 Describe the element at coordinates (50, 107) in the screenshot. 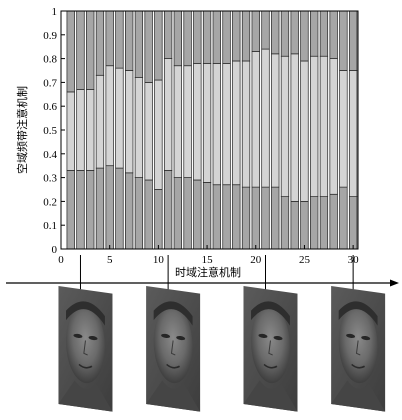

I see `y-tick-label: 0.6` at that location.